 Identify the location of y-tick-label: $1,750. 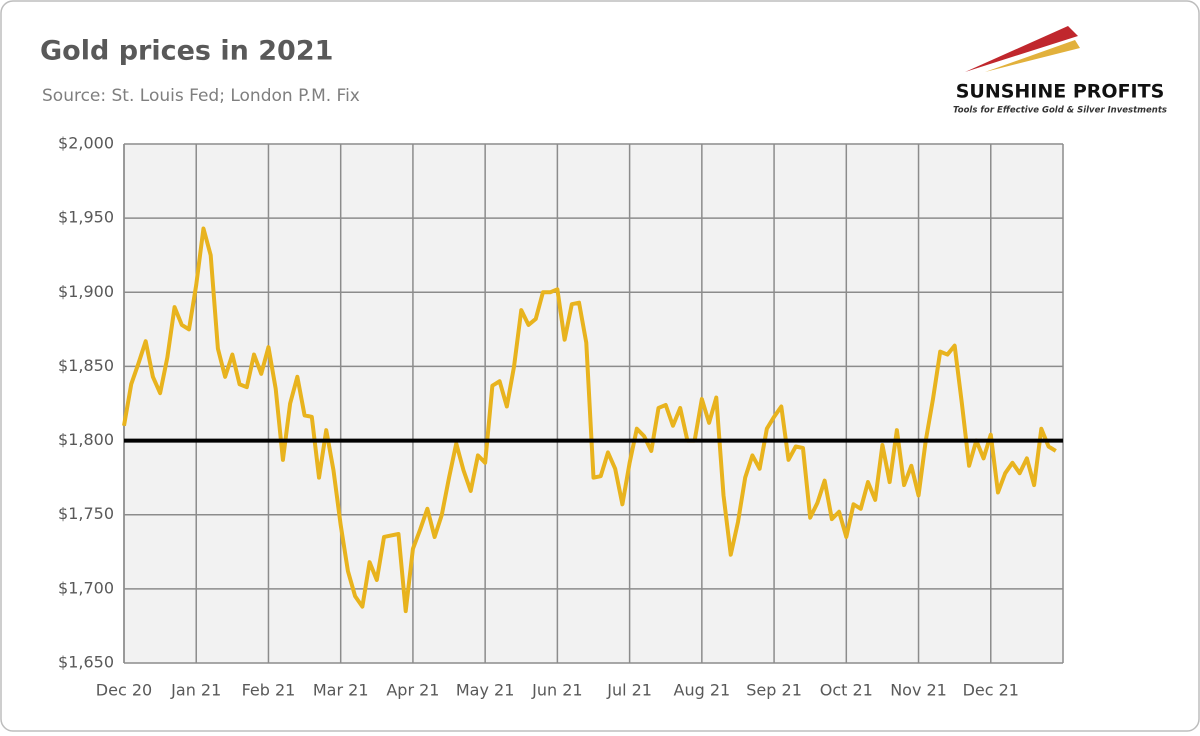
(86, 513).